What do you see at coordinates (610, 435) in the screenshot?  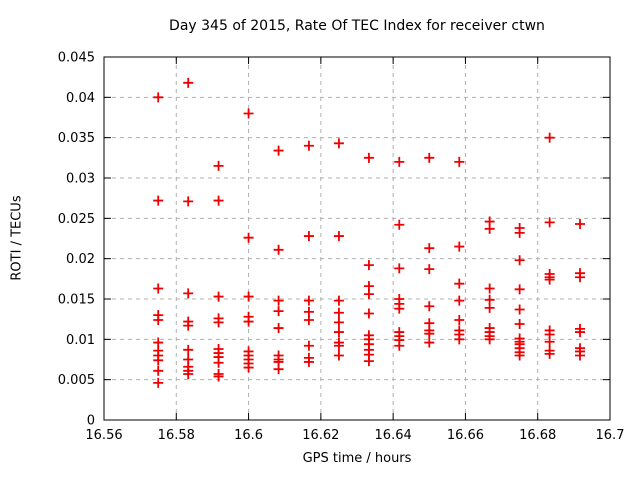 I see `x-tick-label: 16.7` at bounding box center [610, 435].